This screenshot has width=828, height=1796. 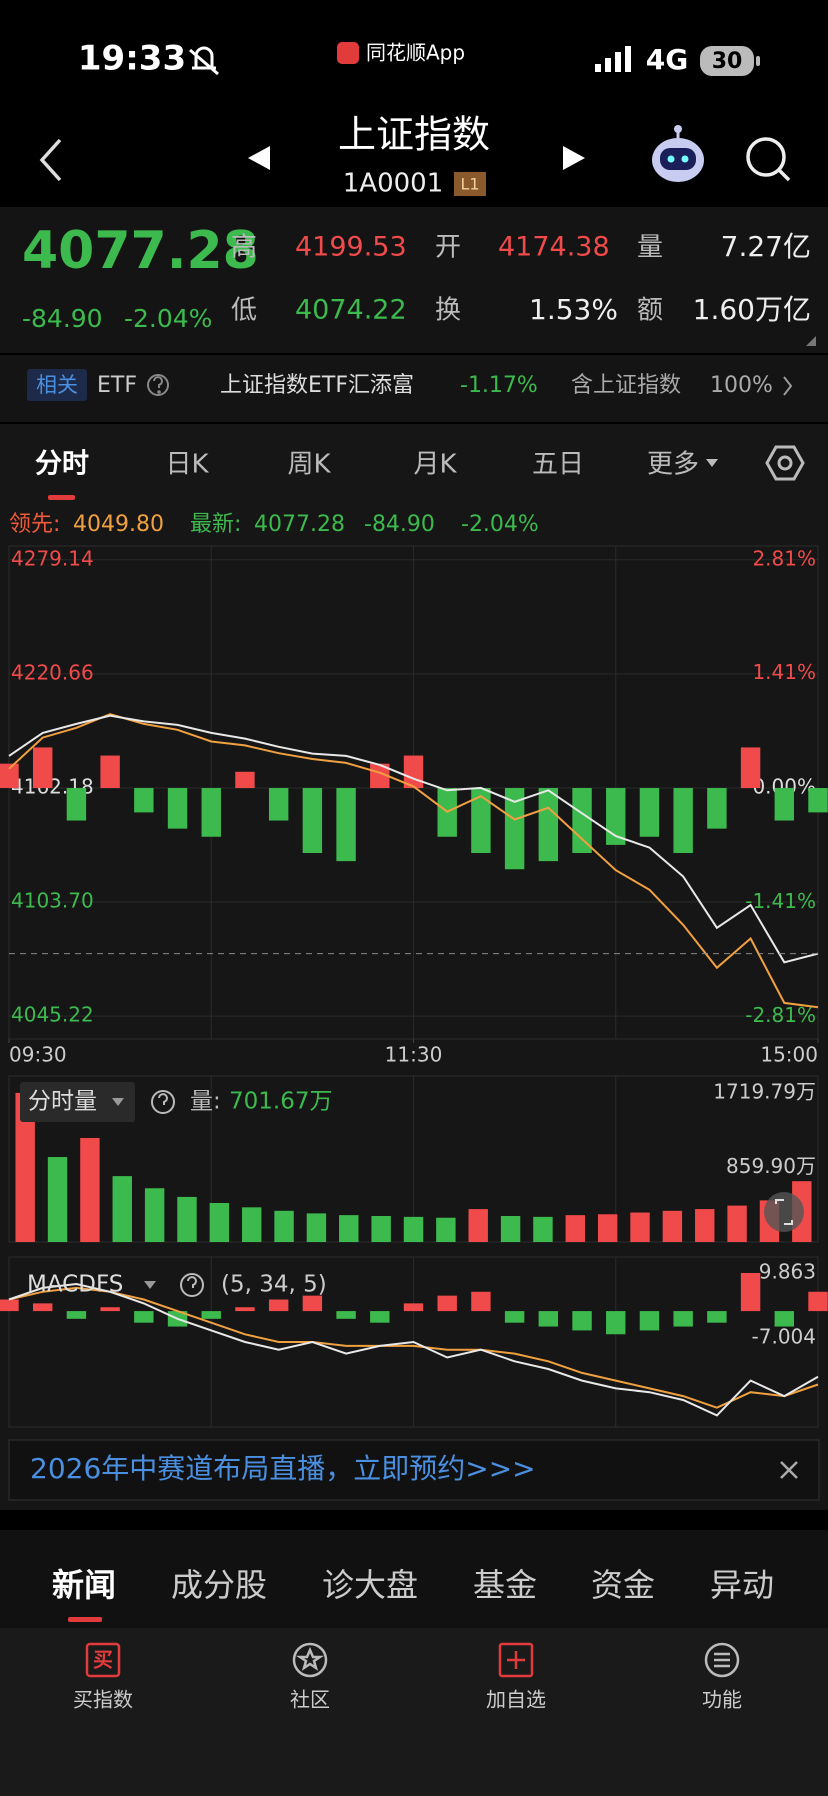 What do you see at coordinates (784, 672) in the screenshot?
I see `y2-tick-label: 1.41%` at bounding box center [784, 672].